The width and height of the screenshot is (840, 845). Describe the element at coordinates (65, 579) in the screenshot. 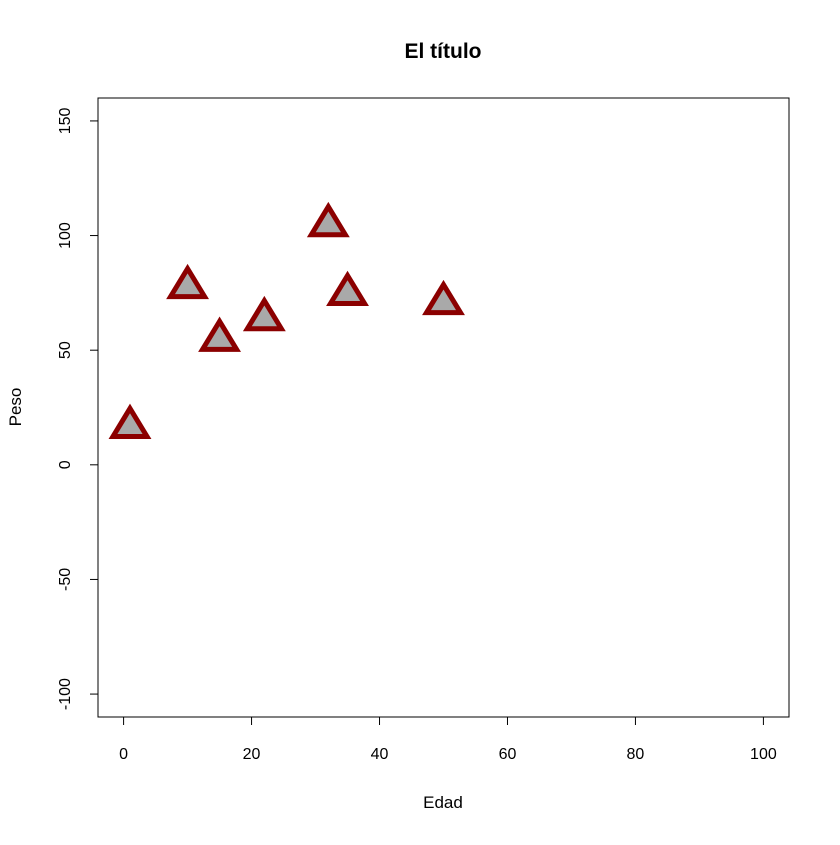

I see `y-tick-label: -50` at that location.